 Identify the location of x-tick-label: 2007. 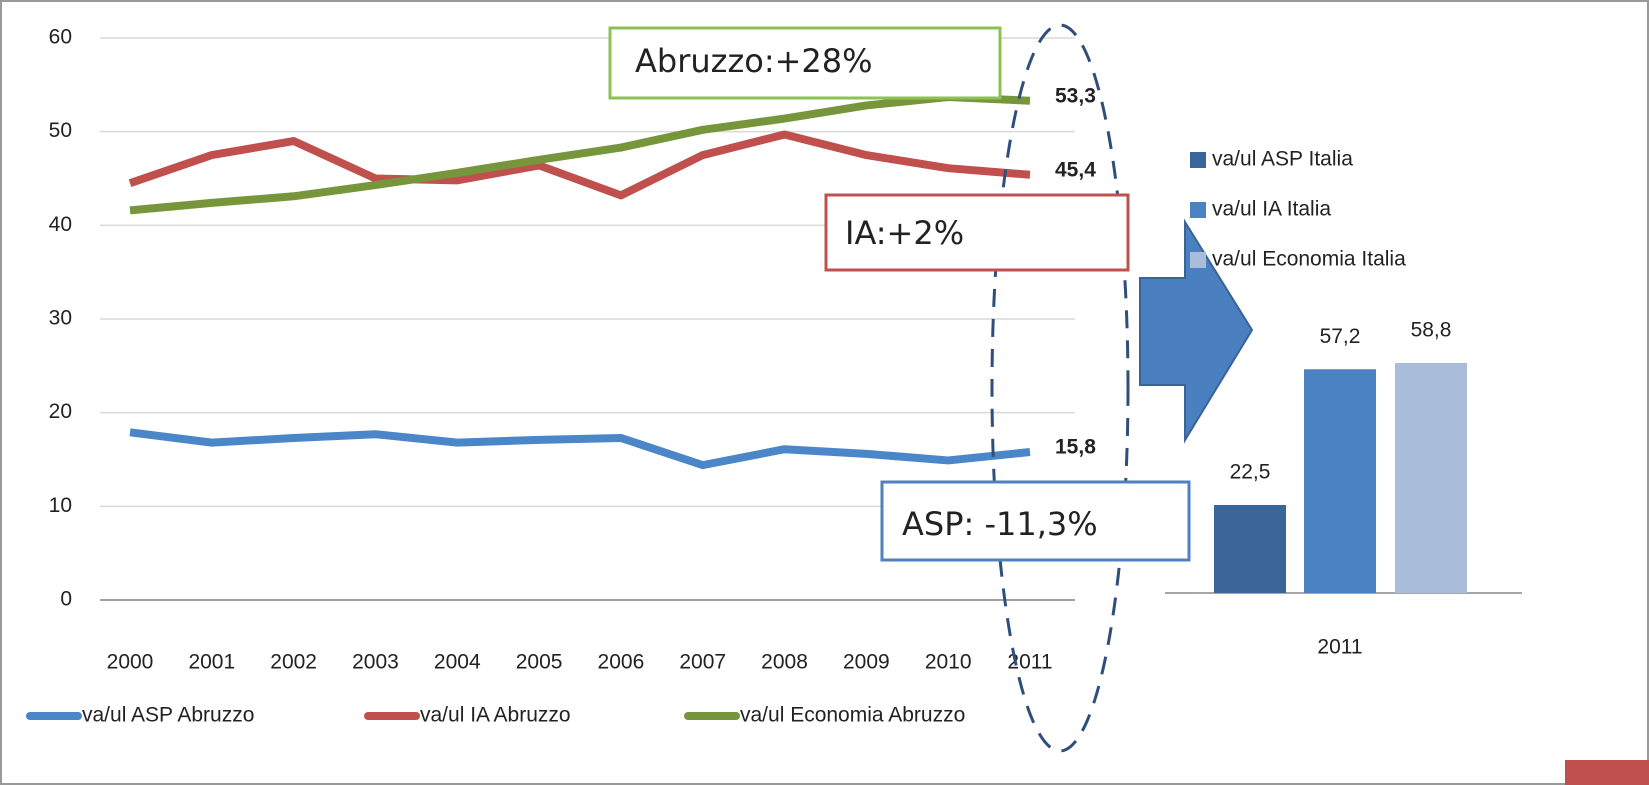
(702, 662).